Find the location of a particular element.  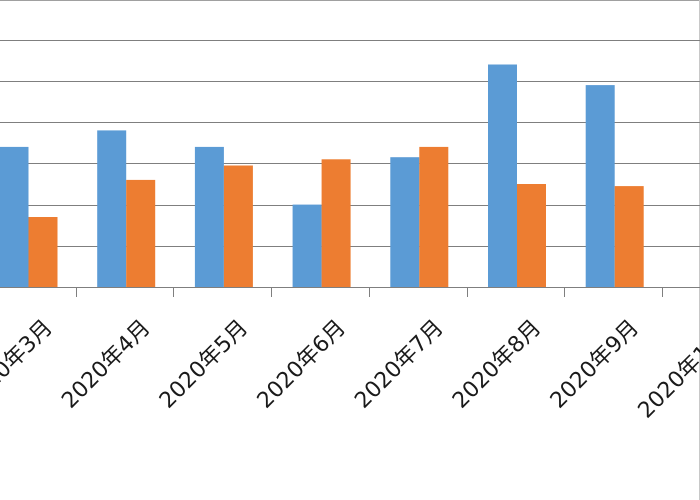

x-axis is located at coordinates (350, 292).